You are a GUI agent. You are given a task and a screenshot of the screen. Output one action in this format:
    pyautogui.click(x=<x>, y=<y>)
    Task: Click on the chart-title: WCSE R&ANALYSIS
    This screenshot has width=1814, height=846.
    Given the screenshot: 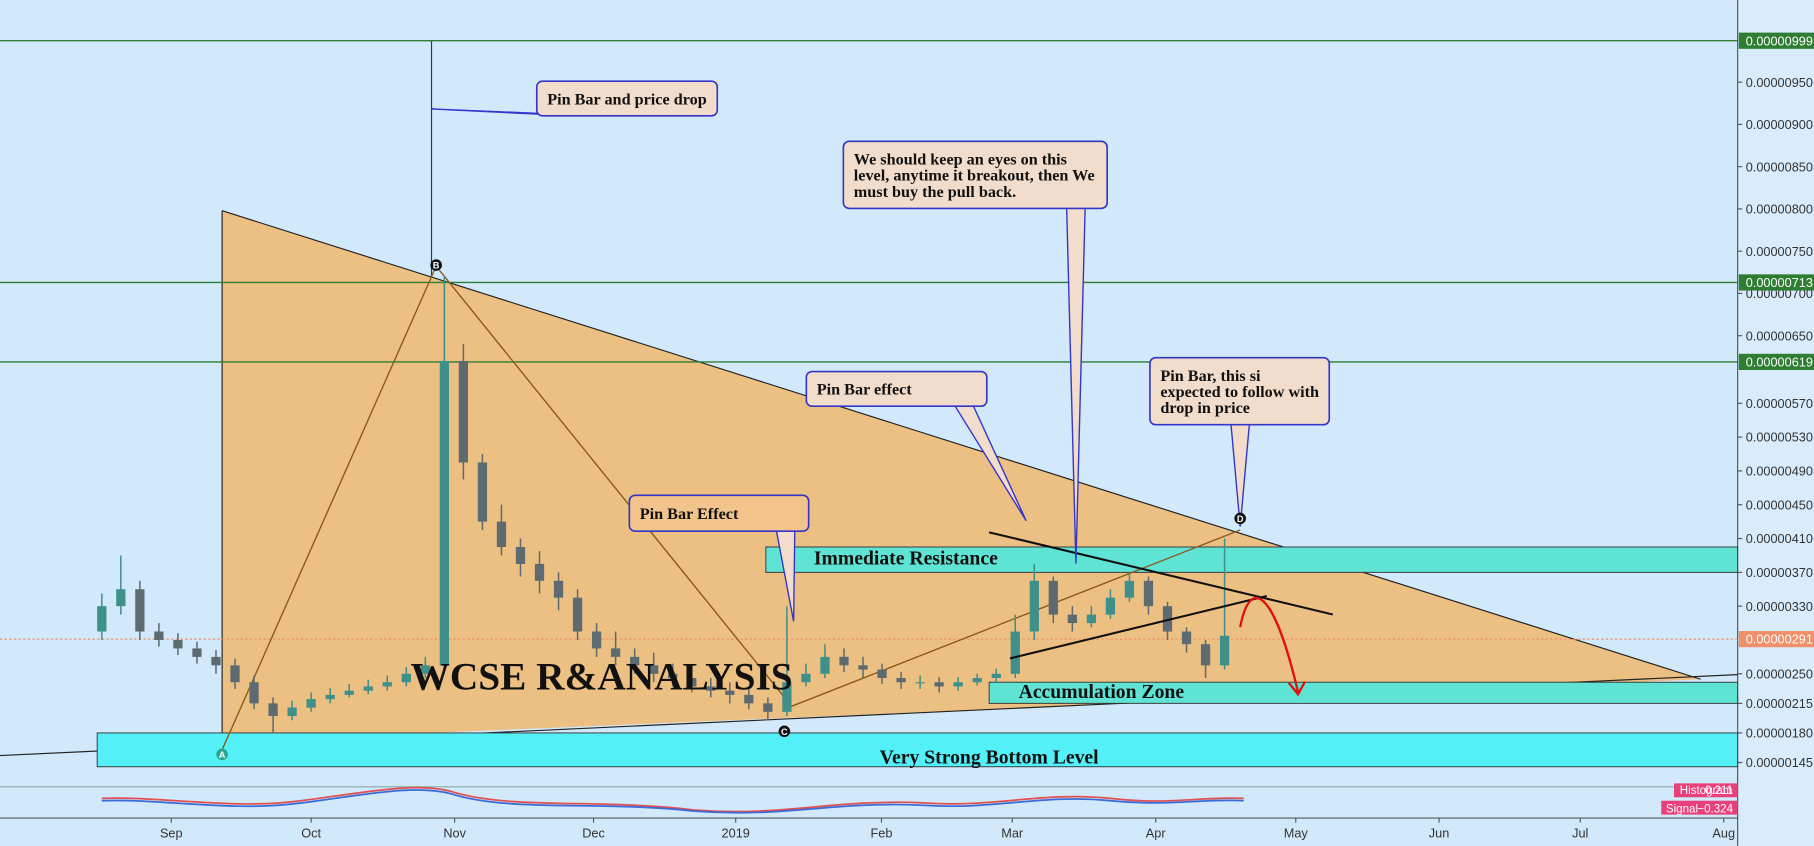 What is the action you would take?
    pyautogui.click(x=602, y=677)
    